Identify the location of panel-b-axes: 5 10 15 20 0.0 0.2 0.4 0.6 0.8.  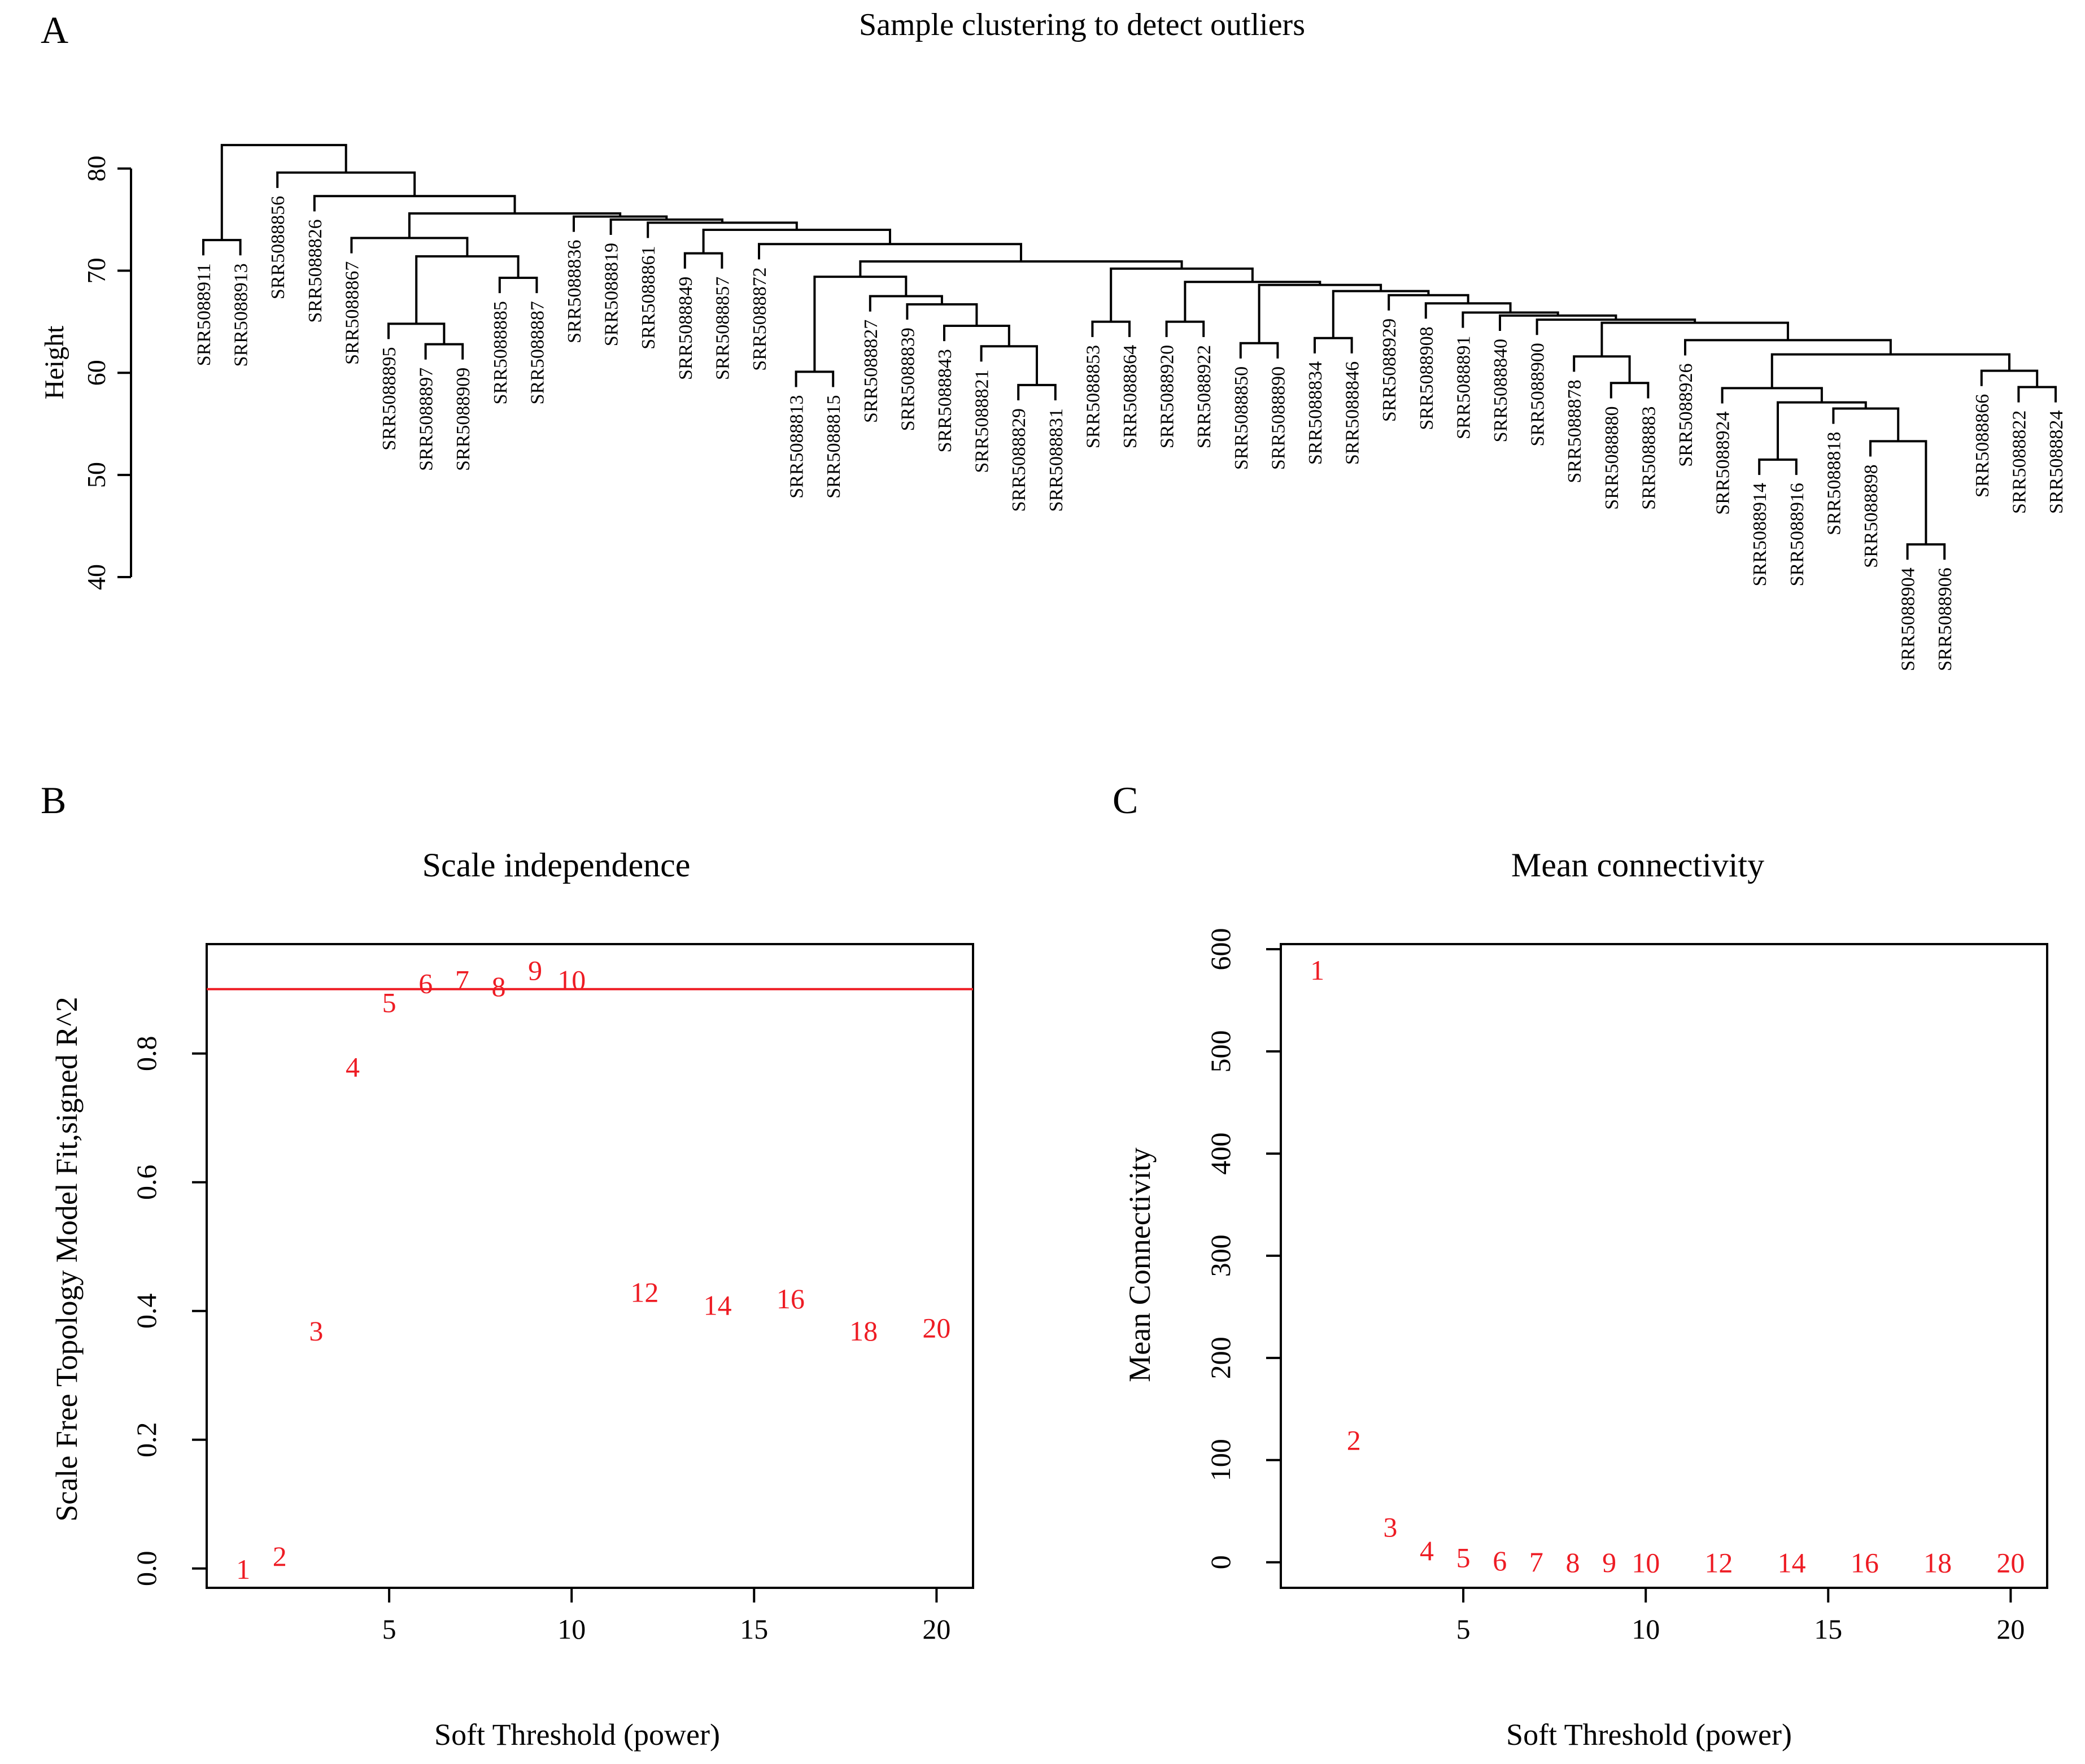
(540, 1340).